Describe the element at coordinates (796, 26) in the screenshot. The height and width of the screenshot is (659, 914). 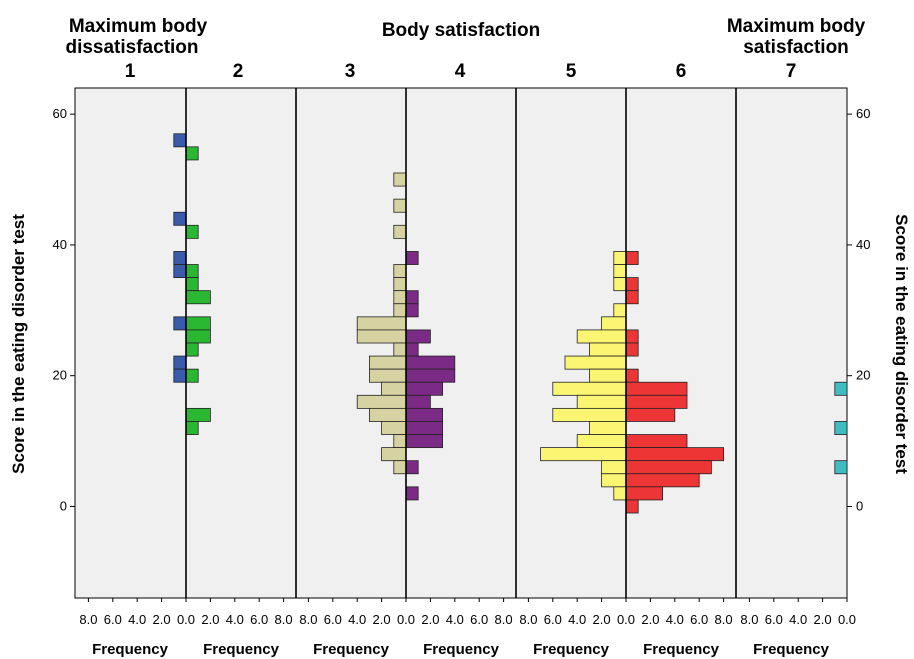
I see `header-right-line-1: Maximum body` at that location.